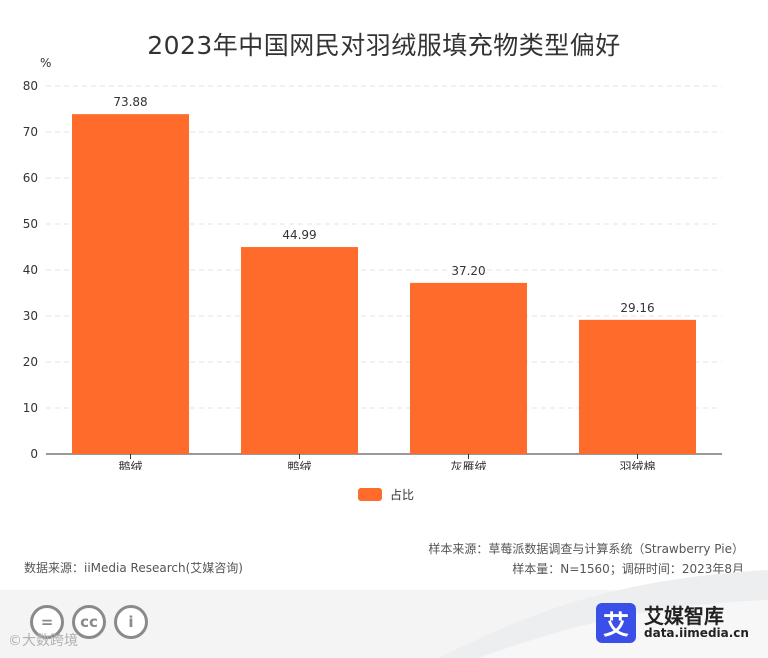 The height and width of the screenshot is (658, 768). Describe the element at coordinates (684, 616) in the screenshot. I see `brand-name: 艾媒智库` at that location.